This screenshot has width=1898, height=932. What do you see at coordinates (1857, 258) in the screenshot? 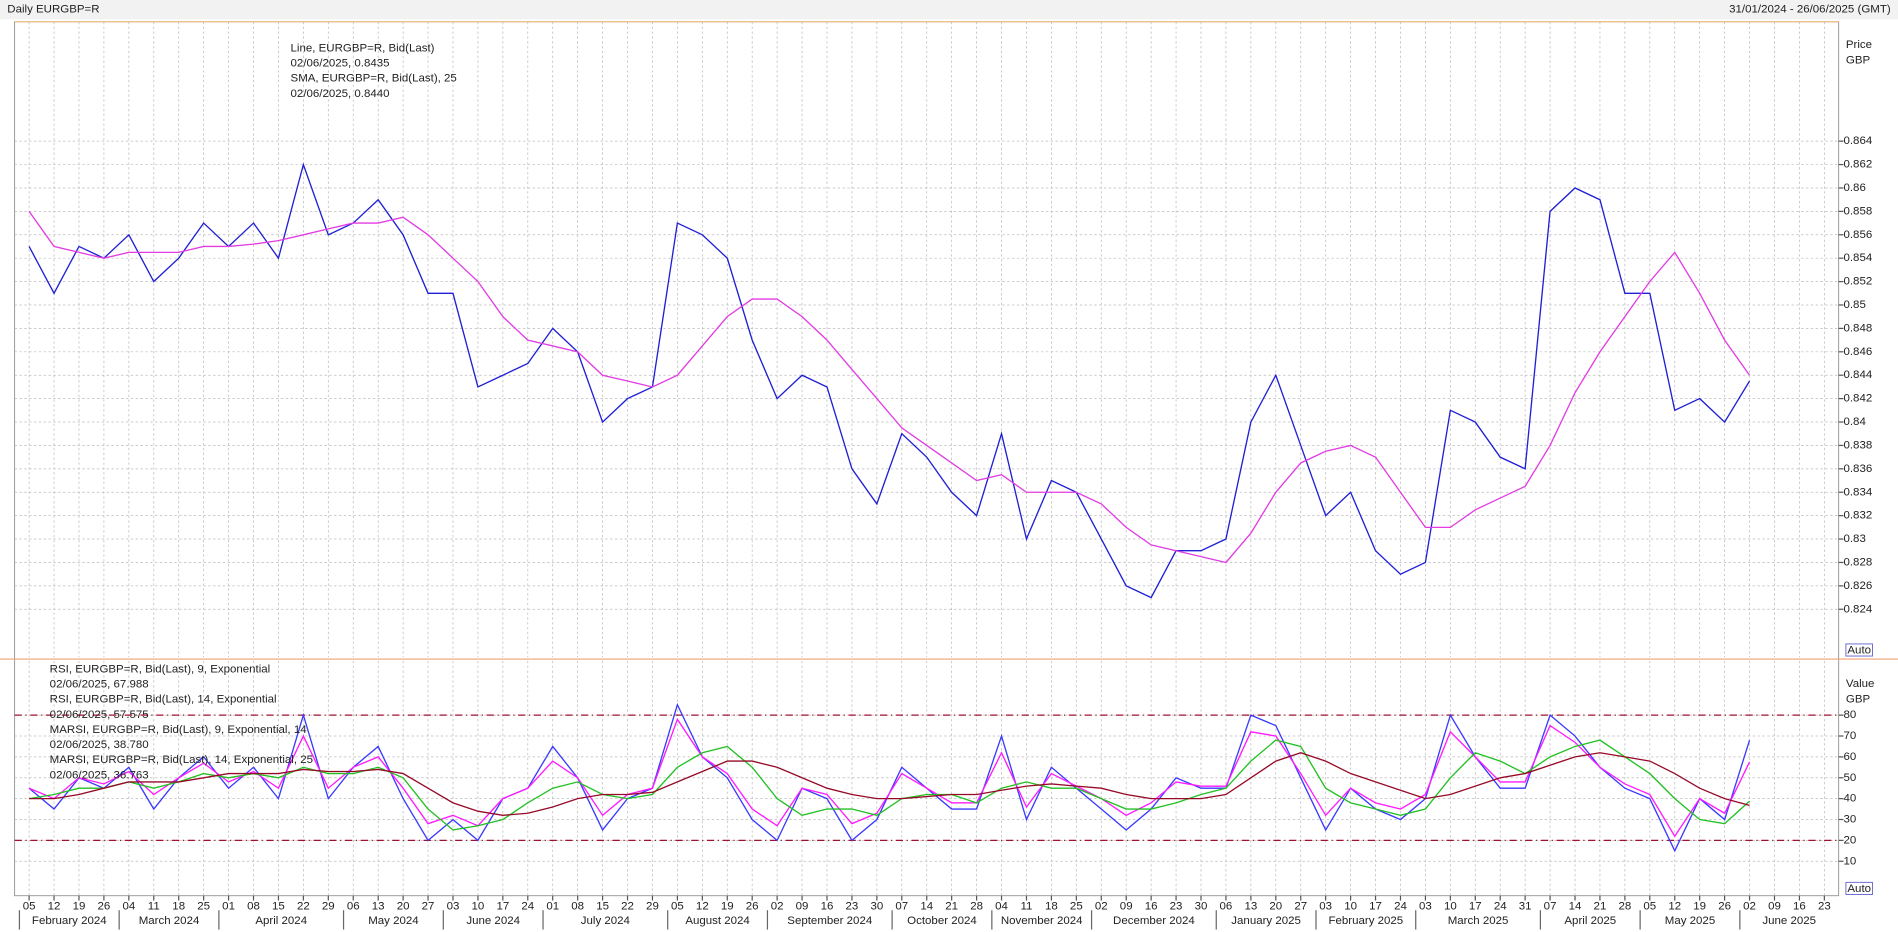
I see `y-tick-label: 0.854` at bounding box center [1857, 258].